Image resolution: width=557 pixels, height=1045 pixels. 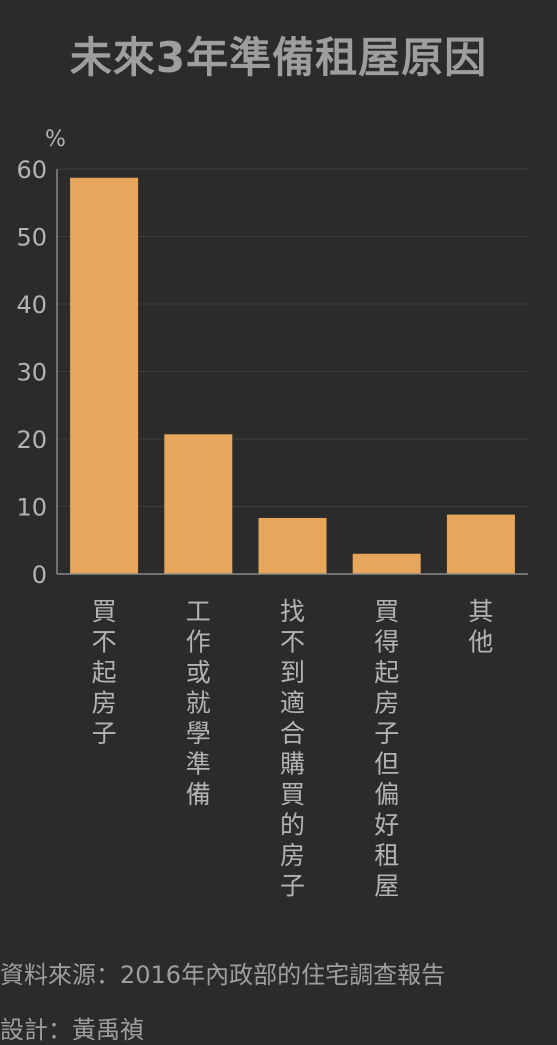 What do you see at coordinates (223, 975) in the screenshot?
I see `source-note: 資料來源：2016年內政部的住宅調查報告` at bounding box center [223, 975].